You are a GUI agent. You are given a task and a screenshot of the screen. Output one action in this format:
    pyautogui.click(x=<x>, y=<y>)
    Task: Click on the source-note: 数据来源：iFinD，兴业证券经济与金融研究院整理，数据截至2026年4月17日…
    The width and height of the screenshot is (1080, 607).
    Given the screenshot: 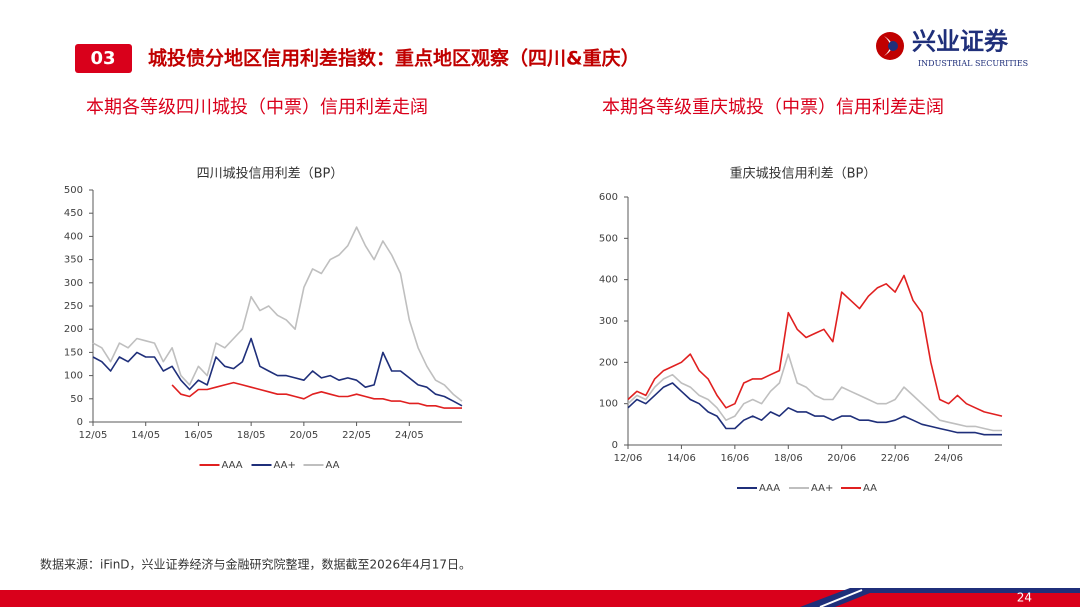 What is the action you would take?
    pyautogui.click(x=255, y=564)
    